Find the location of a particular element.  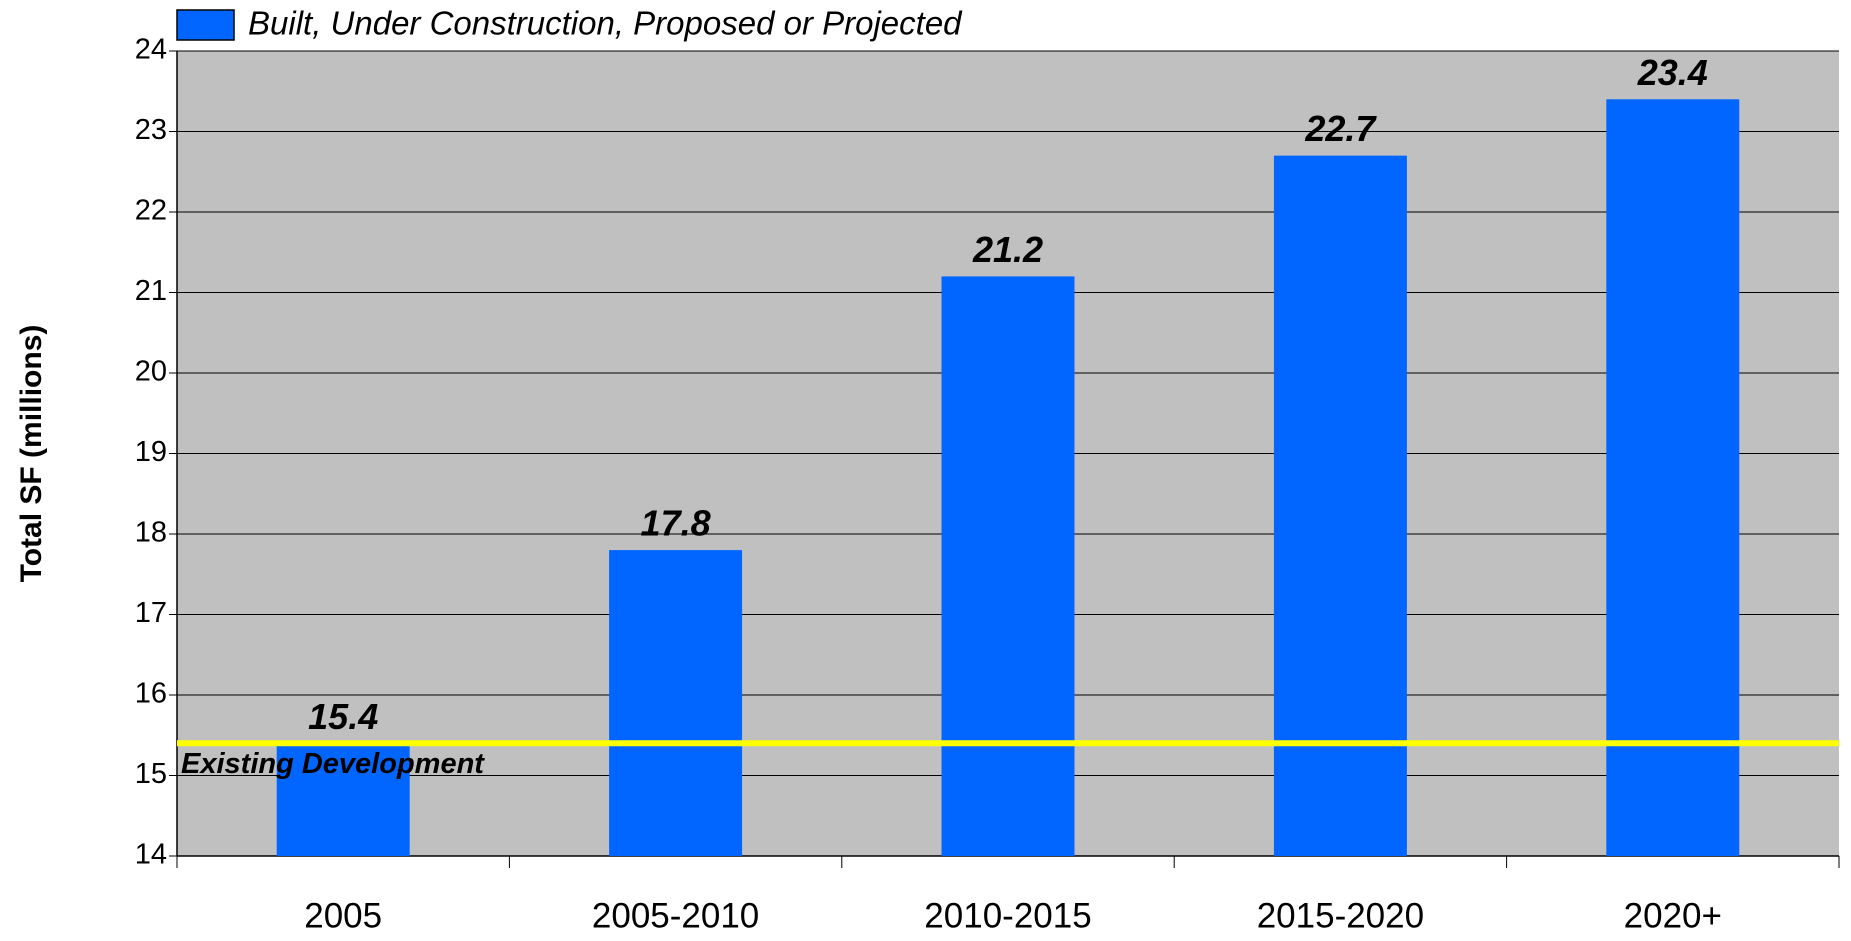

reference-label: Existing Development is located at coordinates (333, 764).